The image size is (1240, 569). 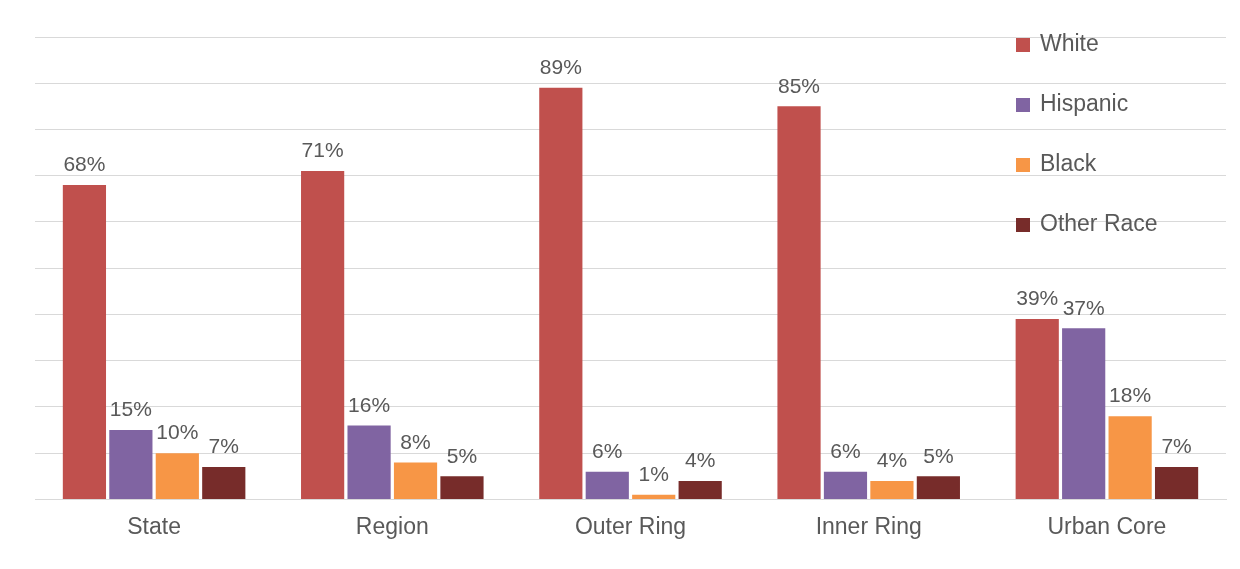 I want to click on data-label: 1%, so click(x=653, y=474).